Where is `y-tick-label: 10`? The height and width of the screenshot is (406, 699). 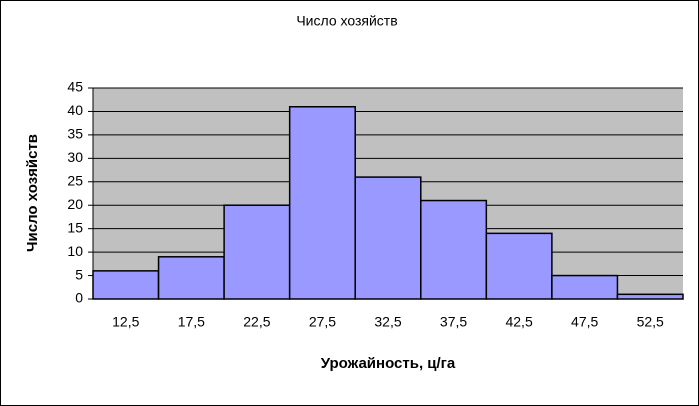
y-tick-label: 10 is located at coordinates (75, 251).